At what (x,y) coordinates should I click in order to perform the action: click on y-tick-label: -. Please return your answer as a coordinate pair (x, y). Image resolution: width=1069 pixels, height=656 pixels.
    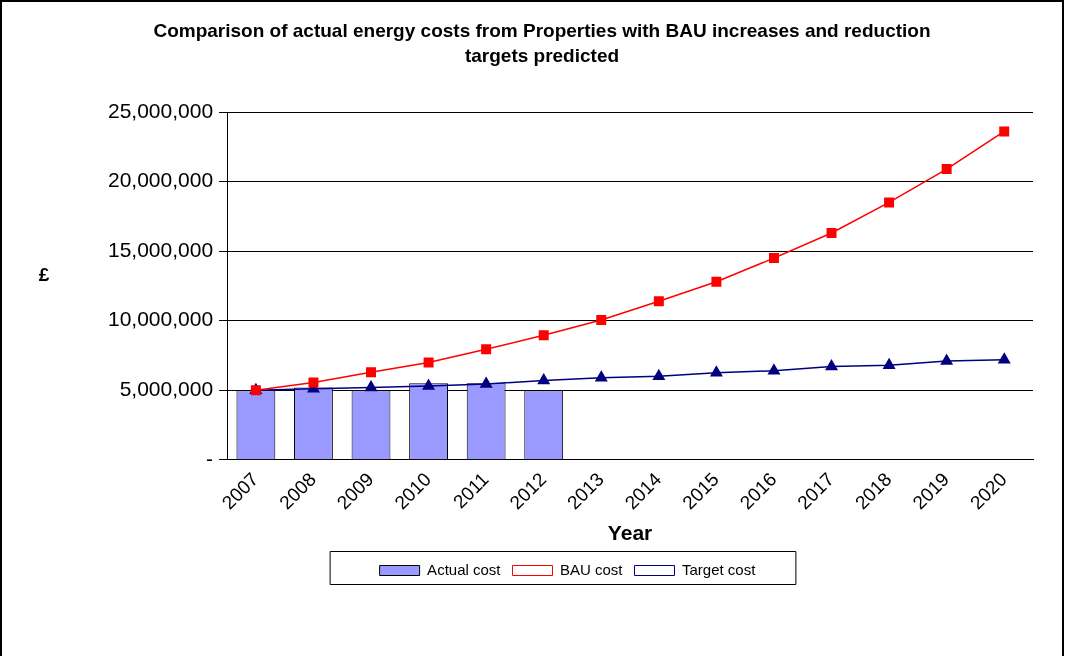
    Looking at the image, I should click on (210, 458).